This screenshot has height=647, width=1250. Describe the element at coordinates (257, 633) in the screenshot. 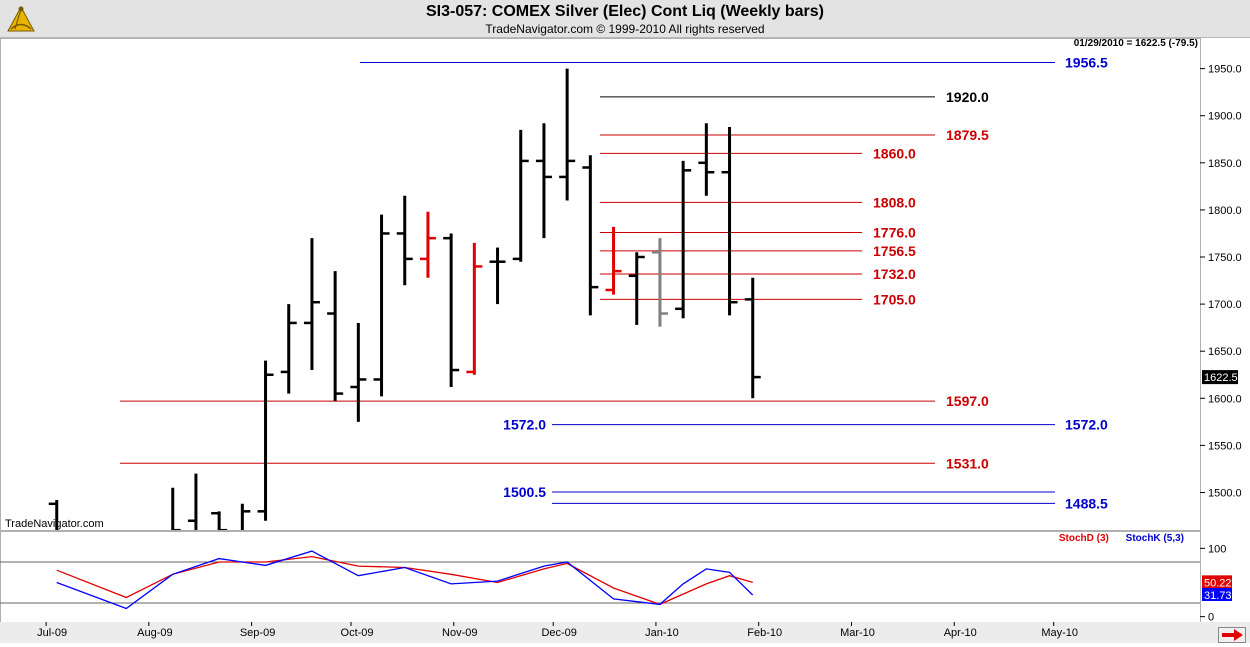

I see `time-axis-label: Sep-09` at that location.